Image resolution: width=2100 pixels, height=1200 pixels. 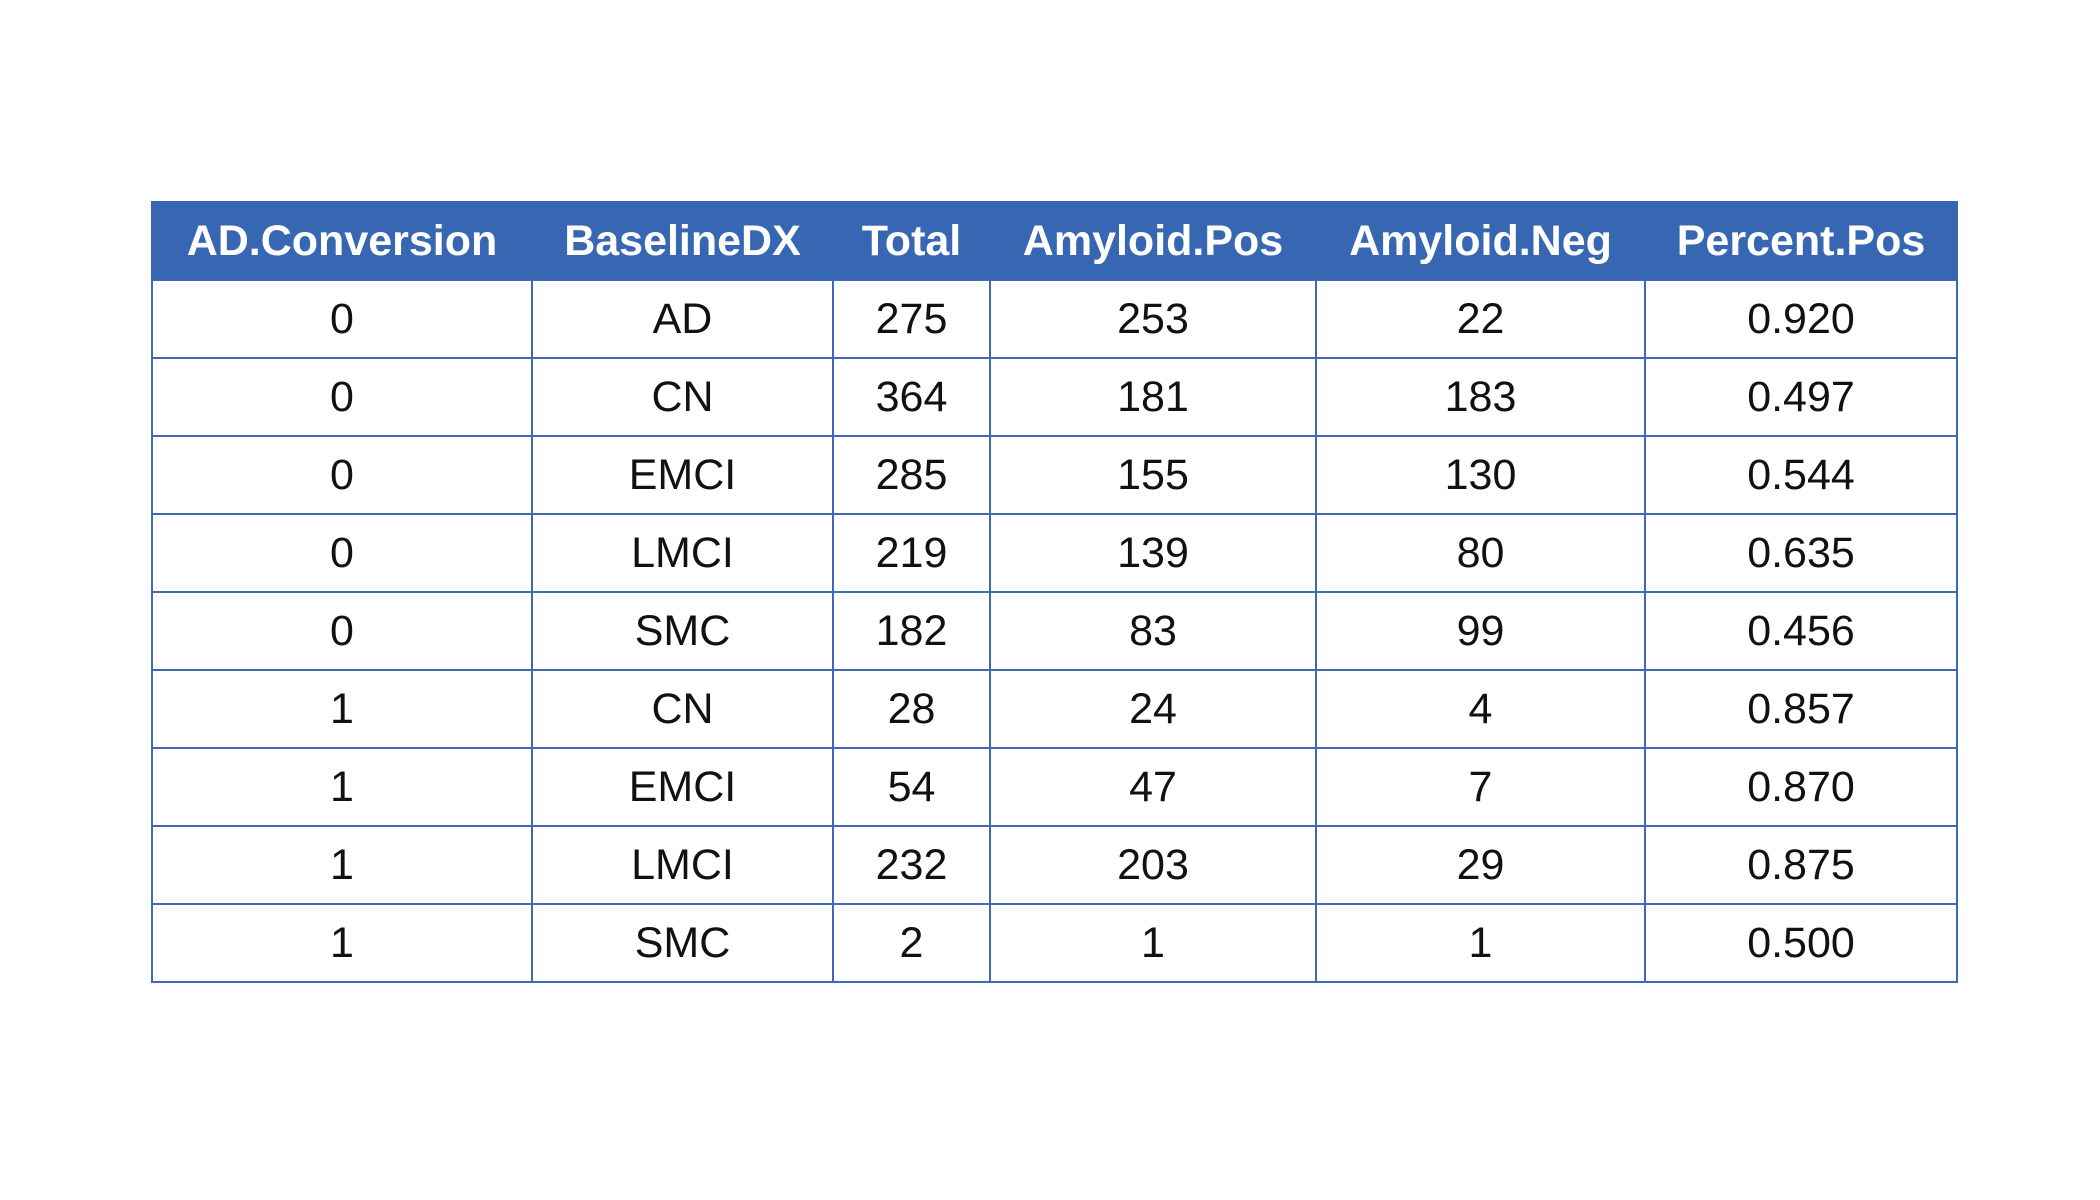 What do you see at coordinates (1153, 787) in the screenshot?
I see `table-cell-amyloid-pos: 47` at bounding box center [1153, 787].